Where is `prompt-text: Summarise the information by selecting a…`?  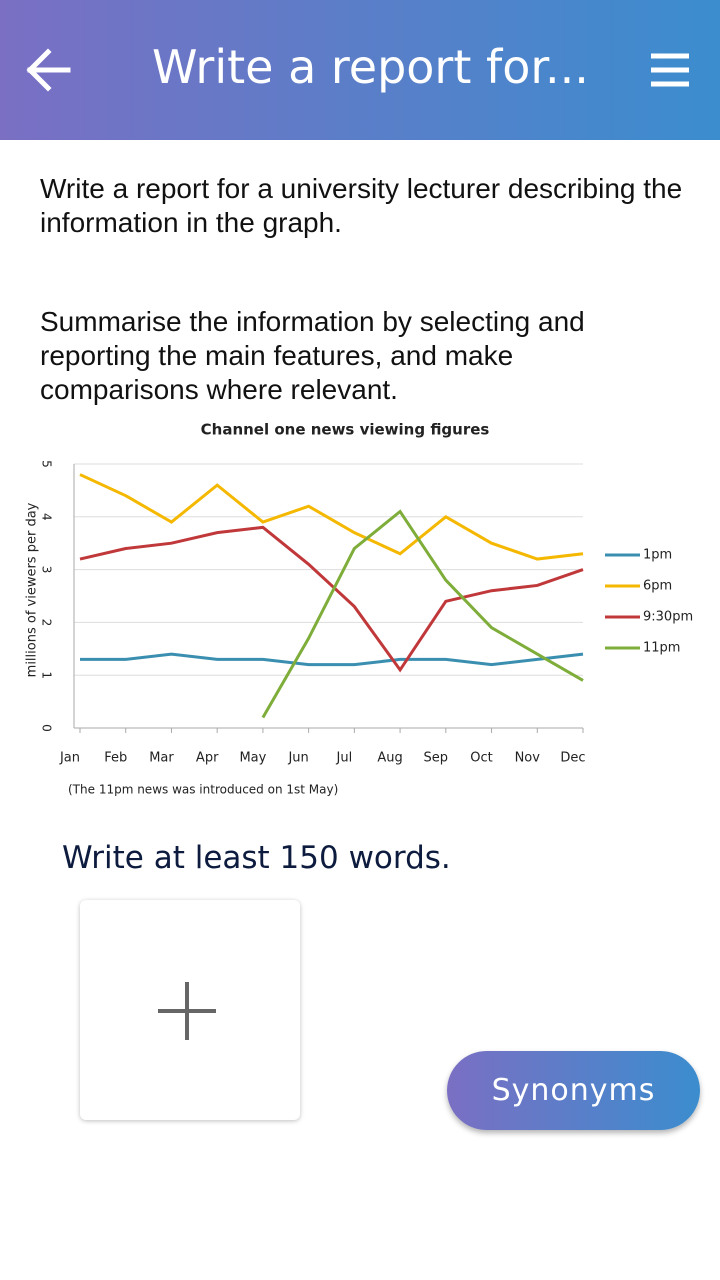
prompt-text: Summarise the information by selecting a… is located at coordinates (312, 355).